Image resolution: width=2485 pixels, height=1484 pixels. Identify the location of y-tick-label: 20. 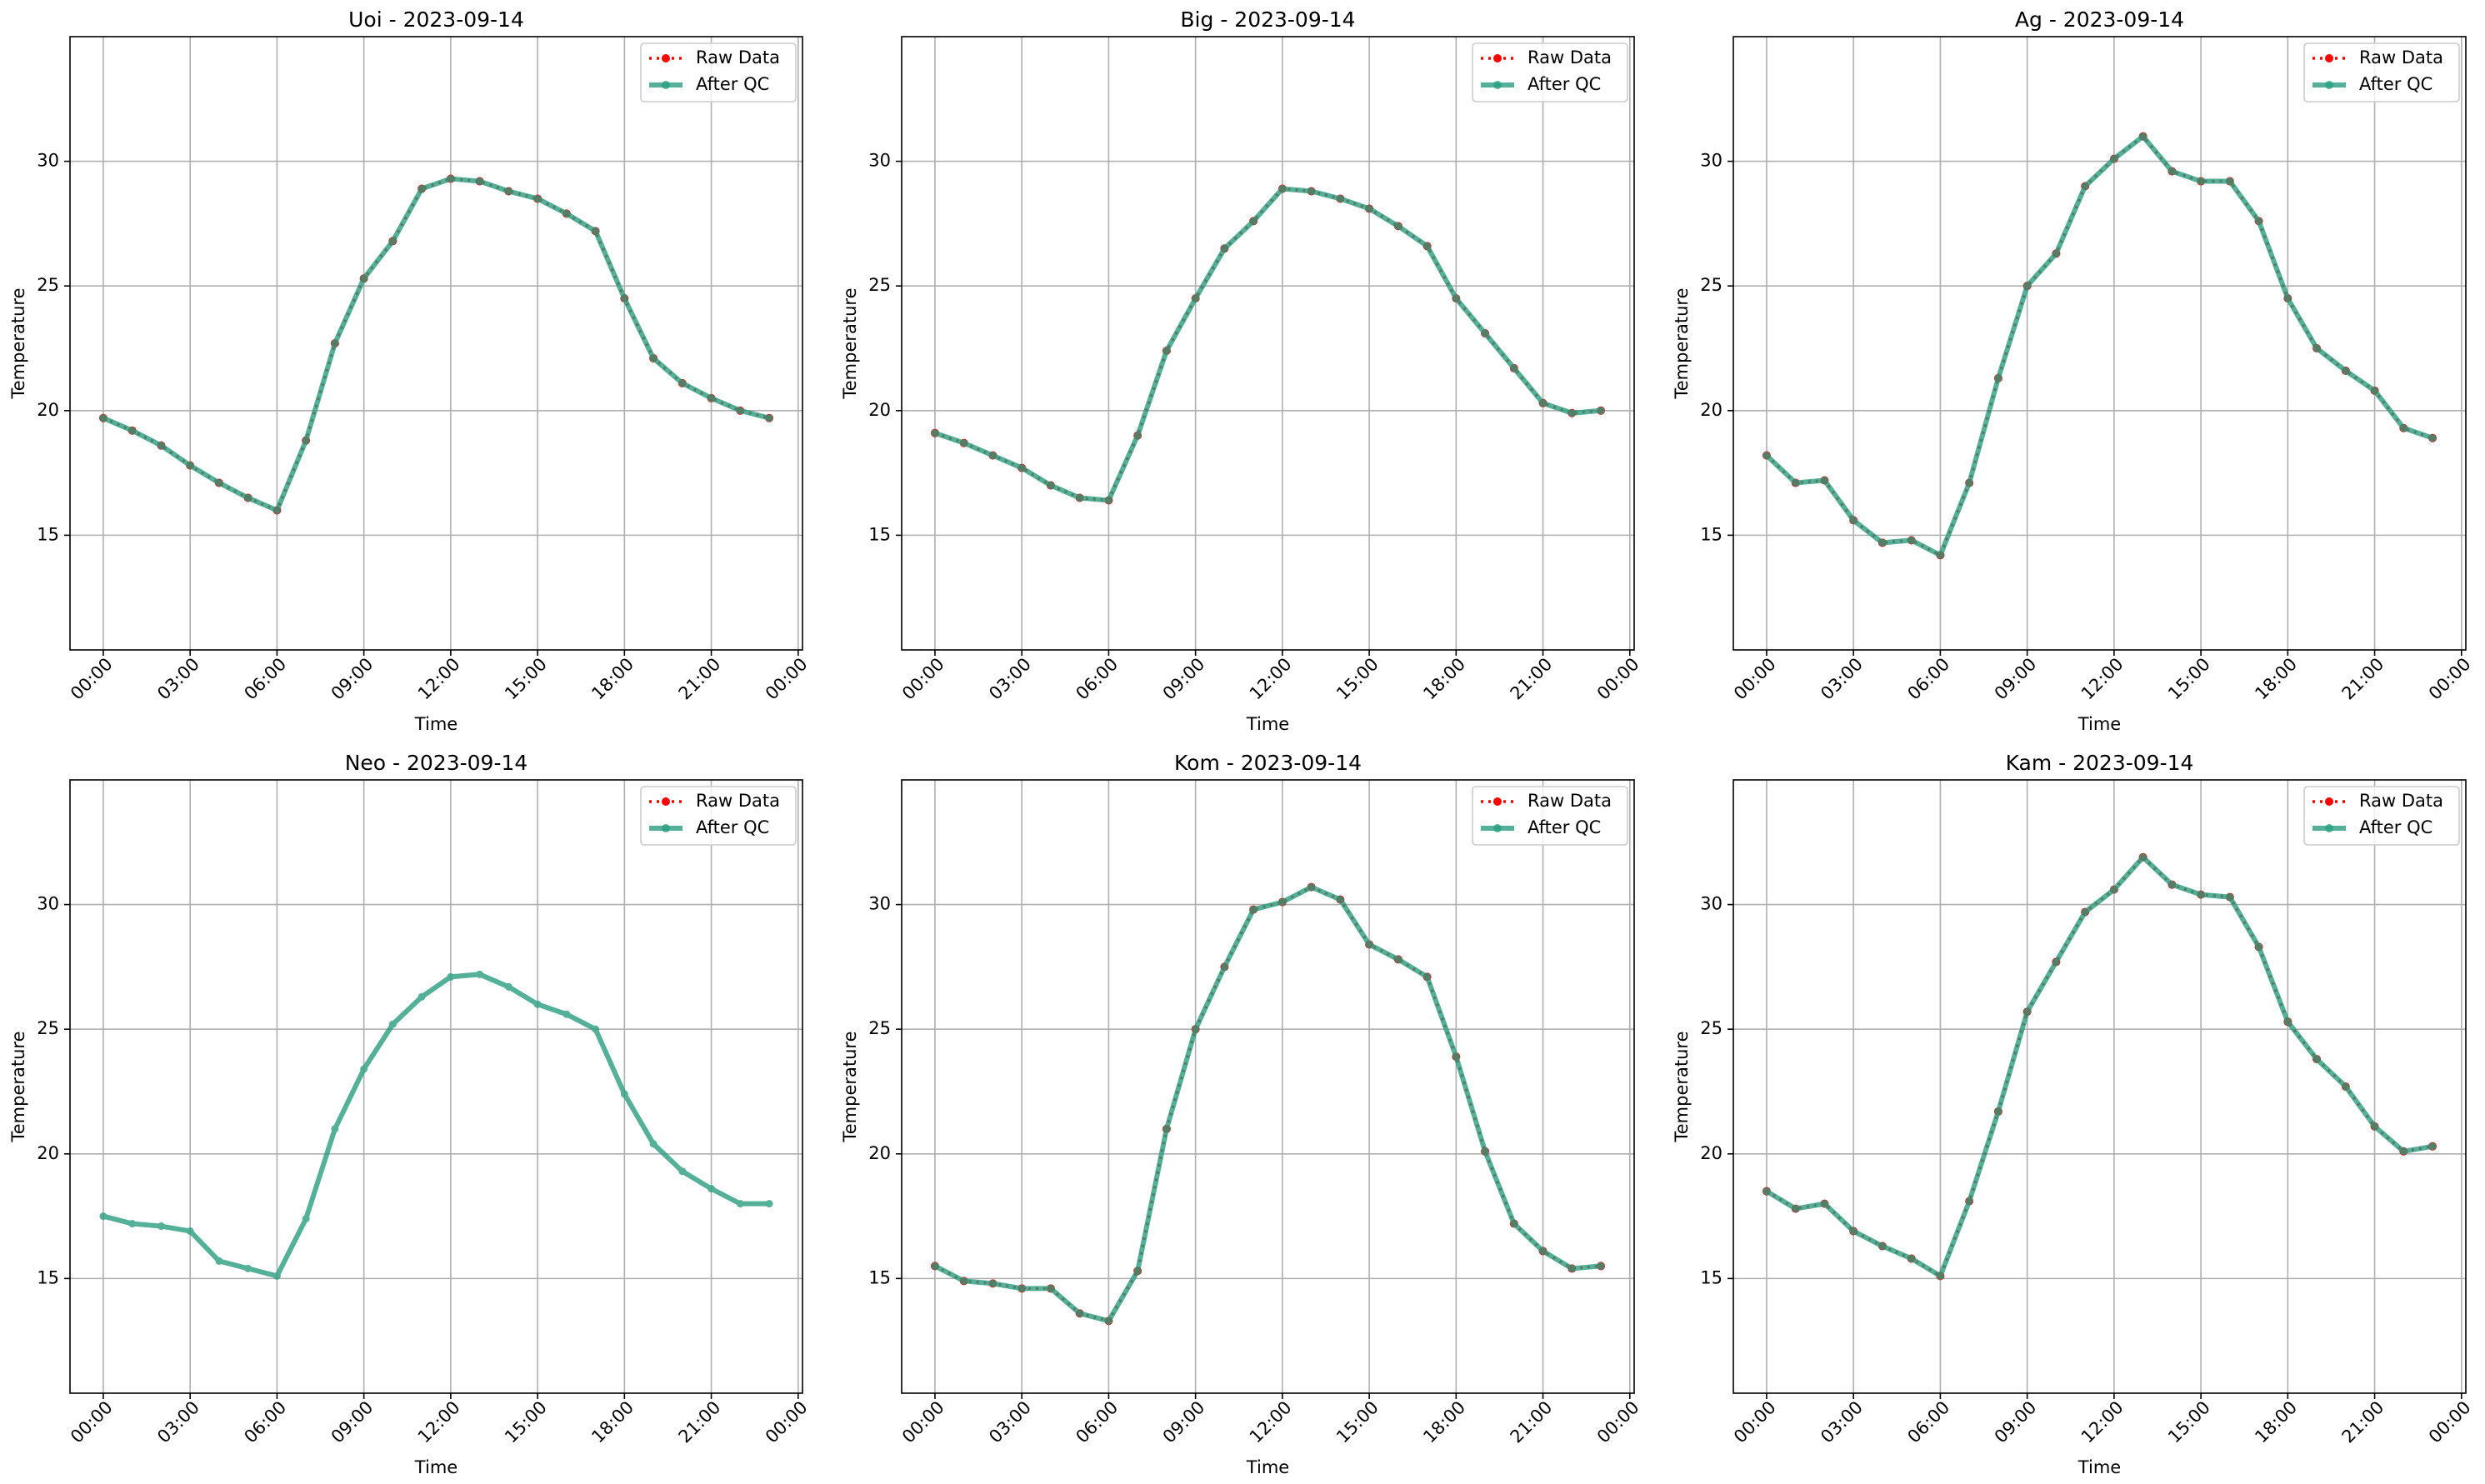
(48, 1153).